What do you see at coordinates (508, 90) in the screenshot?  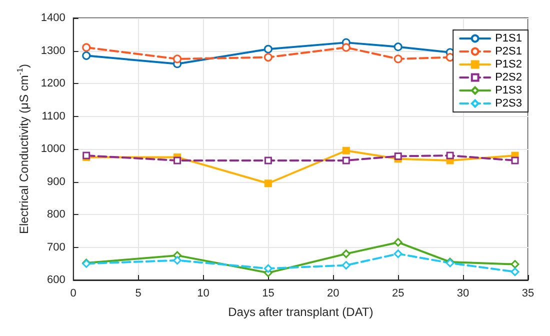 I see `legend-label: P1S3` at bounding box center [508, 90].